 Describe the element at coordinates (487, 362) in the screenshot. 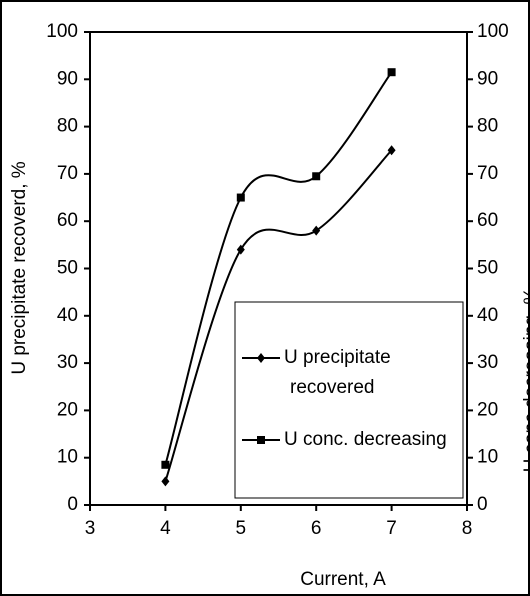

I see `y2-tick-label: 30` at that location.